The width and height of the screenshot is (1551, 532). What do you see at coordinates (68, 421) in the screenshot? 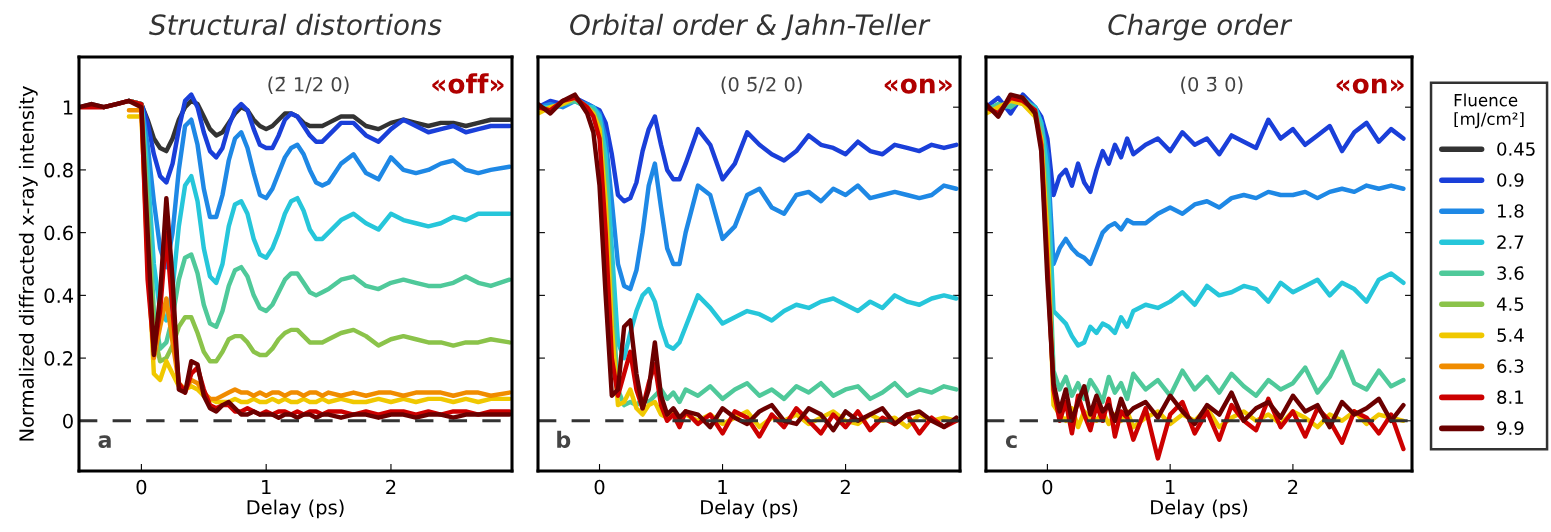
I see `y-tick-label: 0` at bounding box center [68, 421].